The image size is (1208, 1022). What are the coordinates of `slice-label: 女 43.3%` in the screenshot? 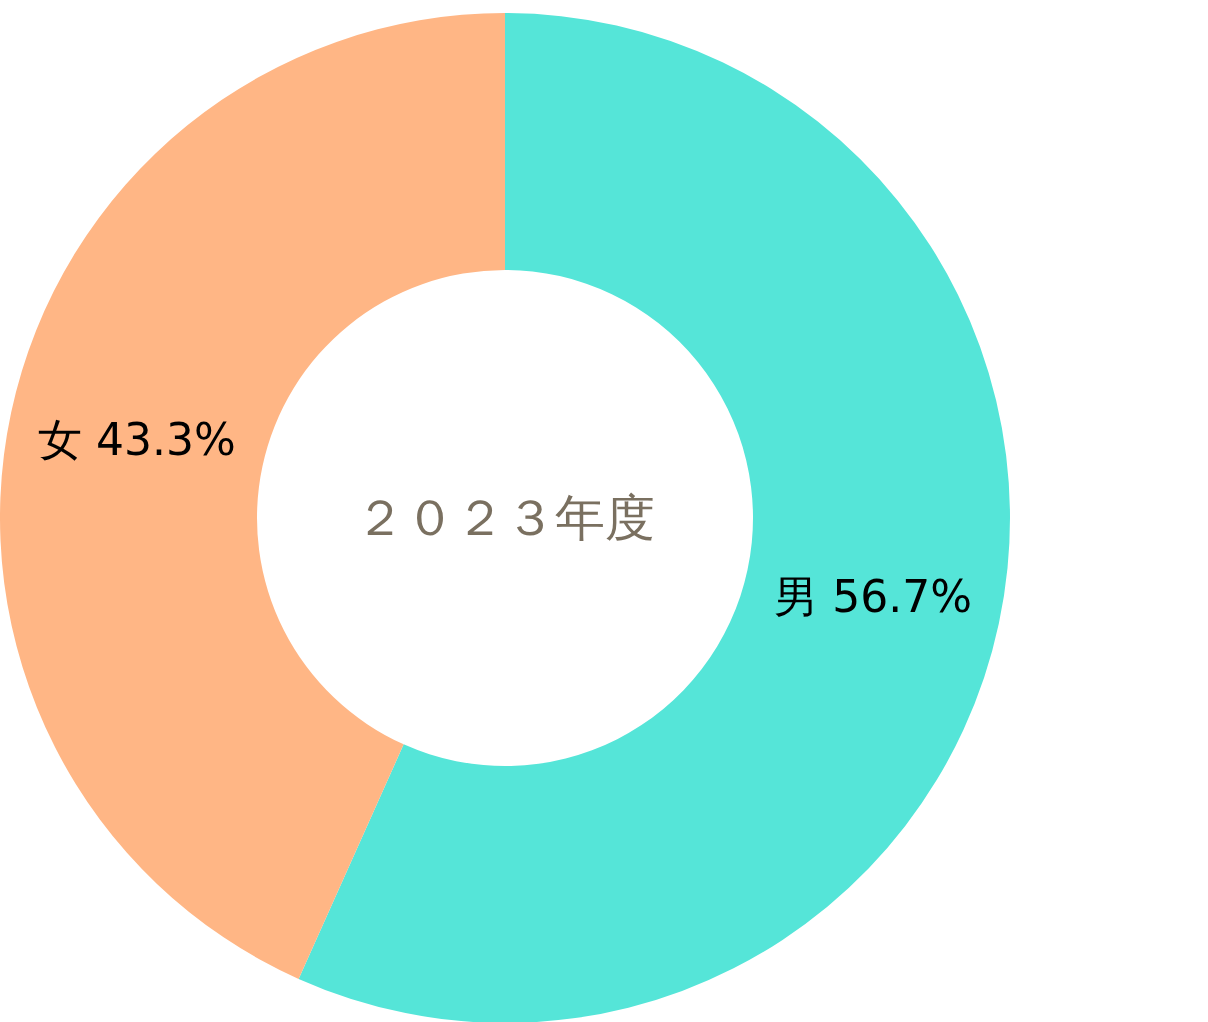 It's located at (136, 439).